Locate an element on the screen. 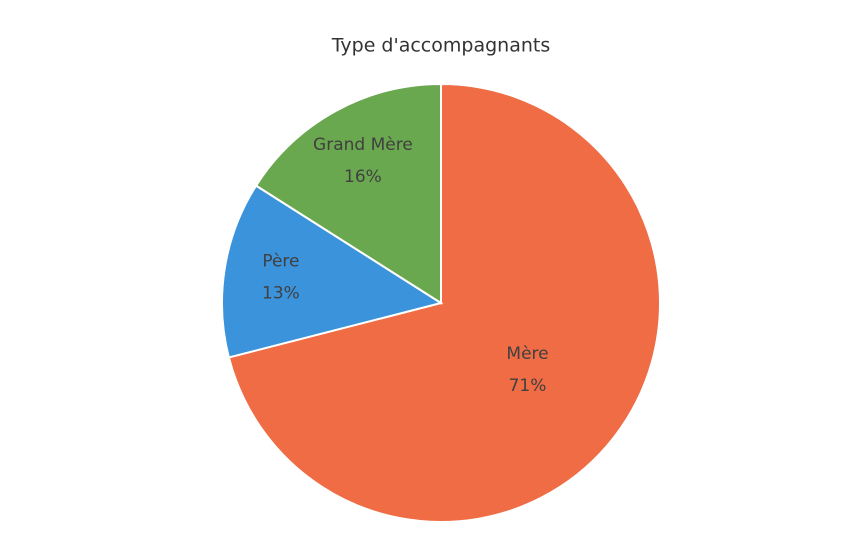  slice-label: Grand Mère is located at coordinates (363, 145).